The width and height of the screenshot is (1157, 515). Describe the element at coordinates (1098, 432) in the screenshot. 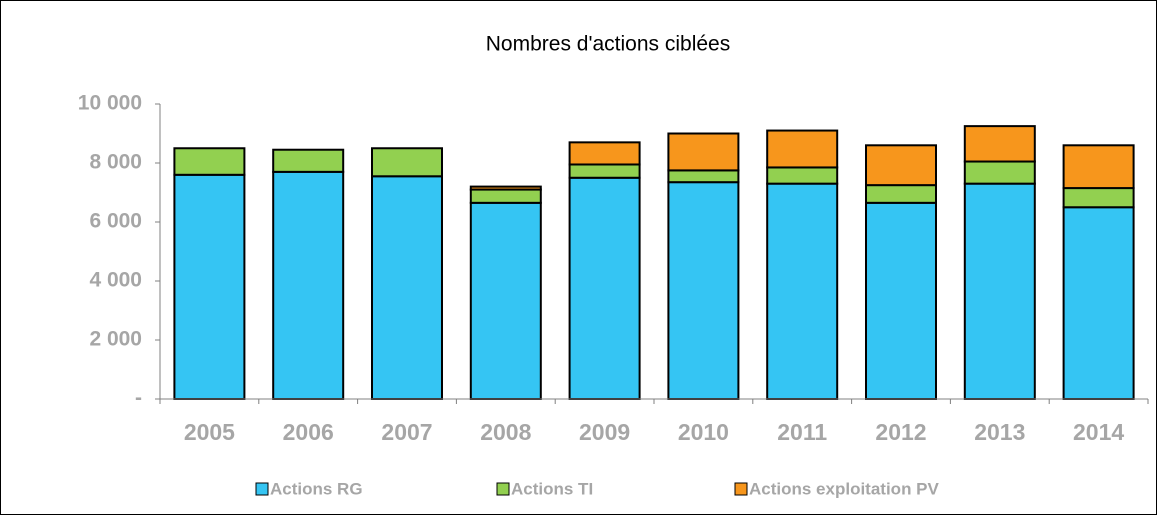

I see `x-tick-label: 2014` at that location.